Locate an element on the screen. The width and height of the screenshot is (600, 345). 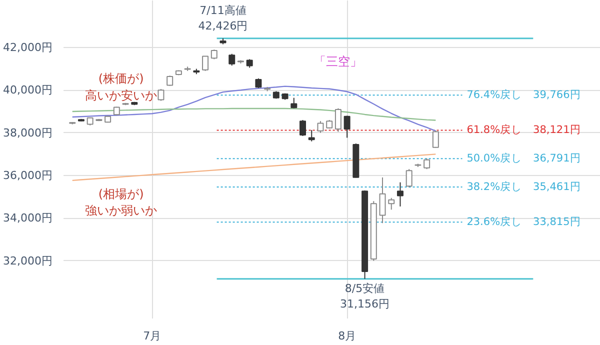
annotation: 8/5安値 31,156円 is located at coordinates (365, 296).